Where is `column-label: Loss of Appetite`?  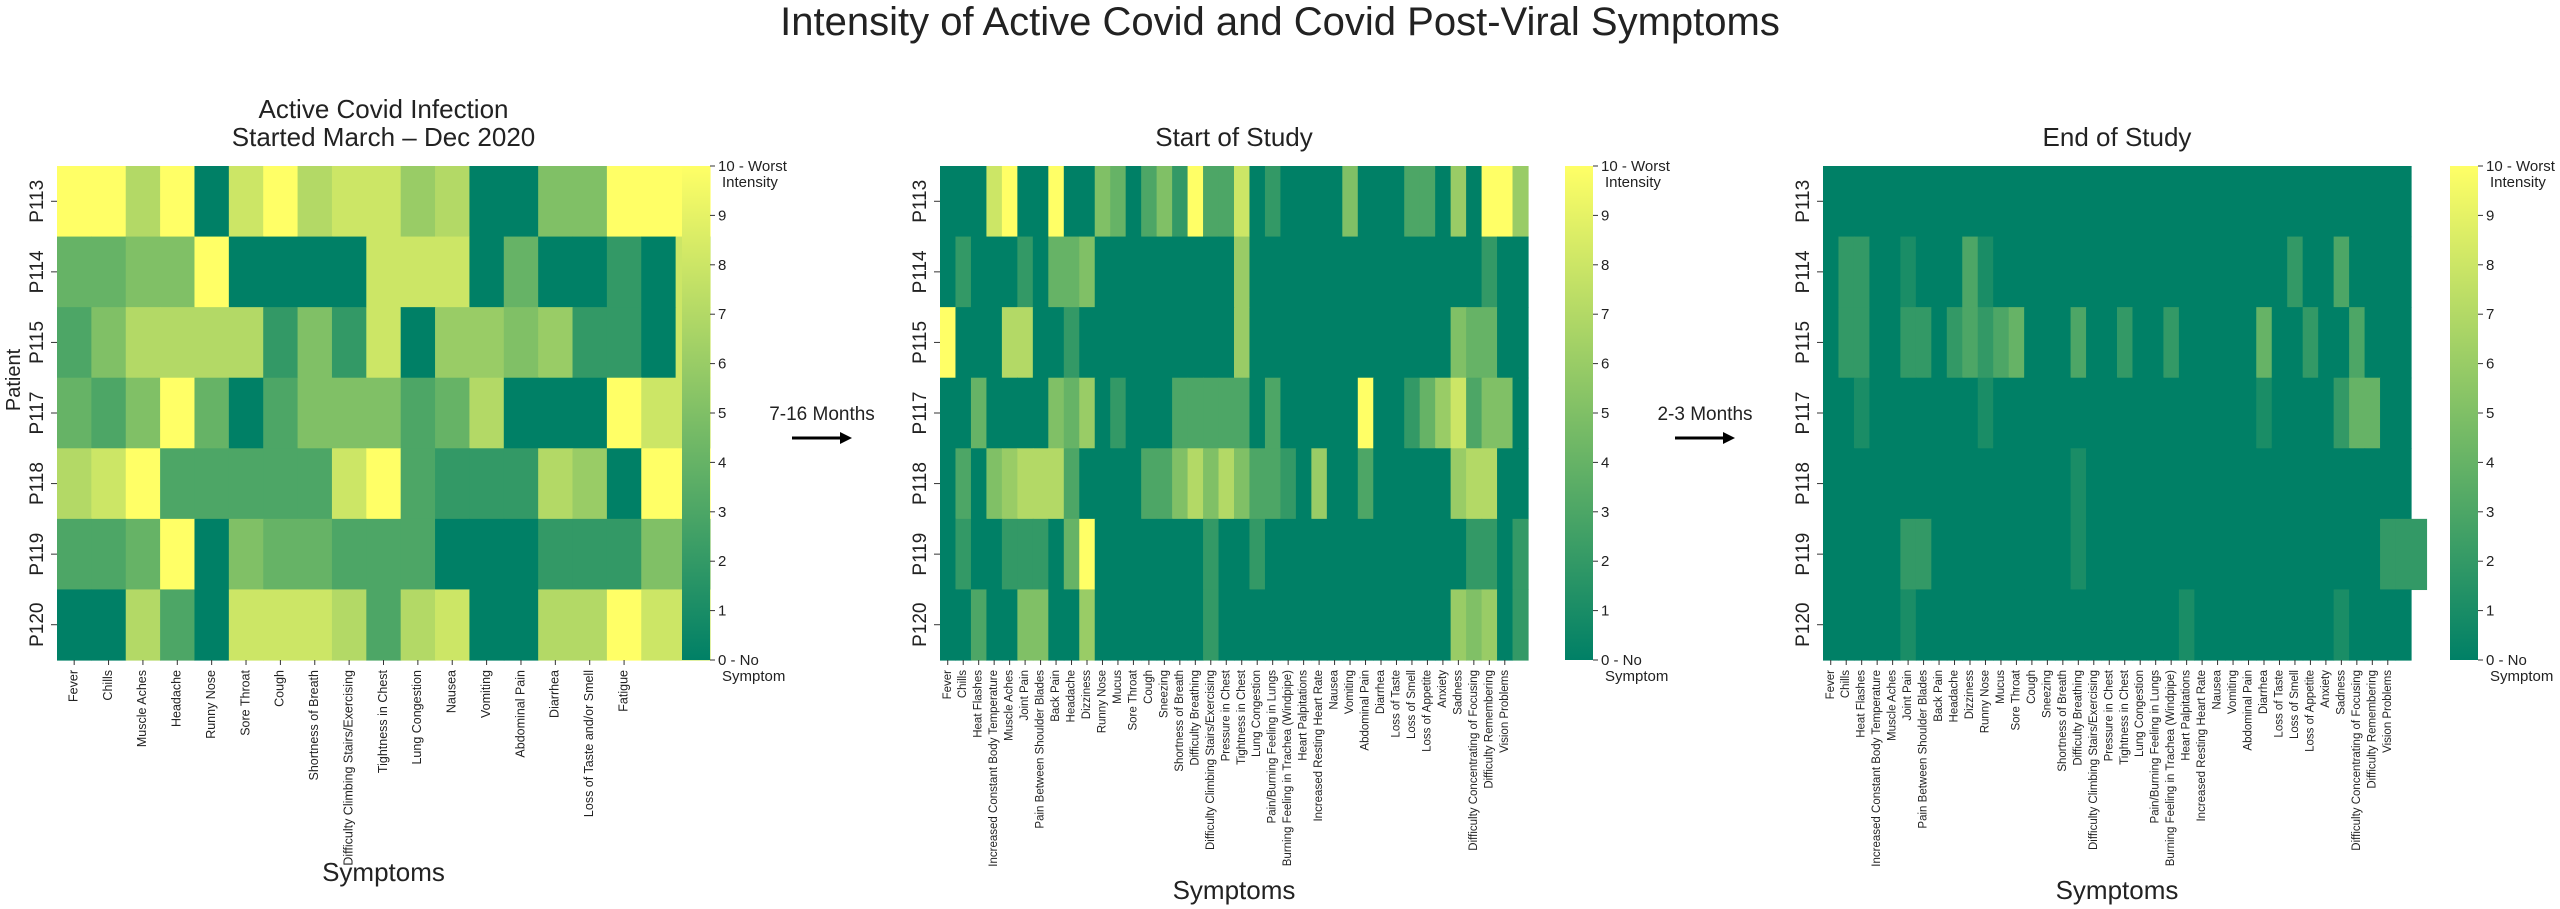
column-label: Loss of Appetite is located at coordinates (2310, 711).